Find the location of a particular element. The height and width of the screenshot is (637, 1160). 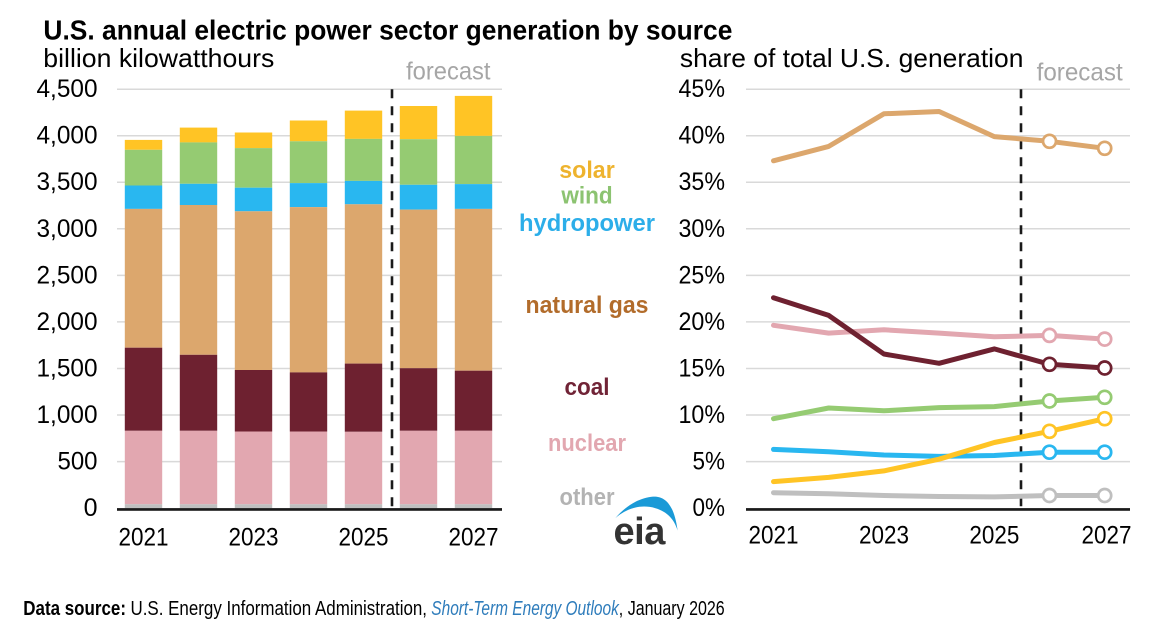

svg-text: 15% is located at coordinates (702, 369).